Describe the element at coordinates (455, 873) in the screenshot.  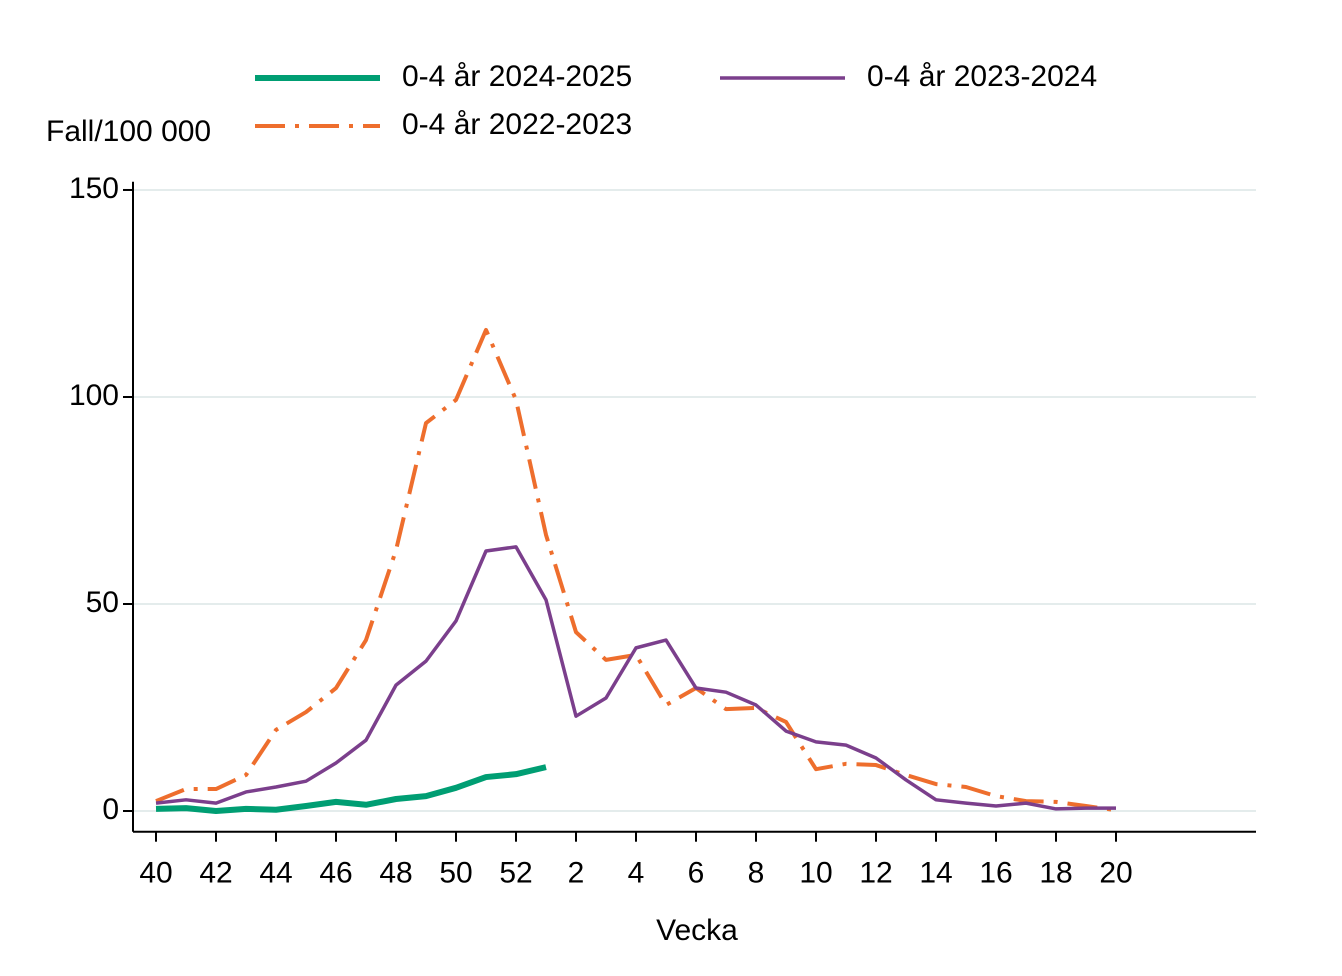
I see `x-tick-label: 50` at that location.